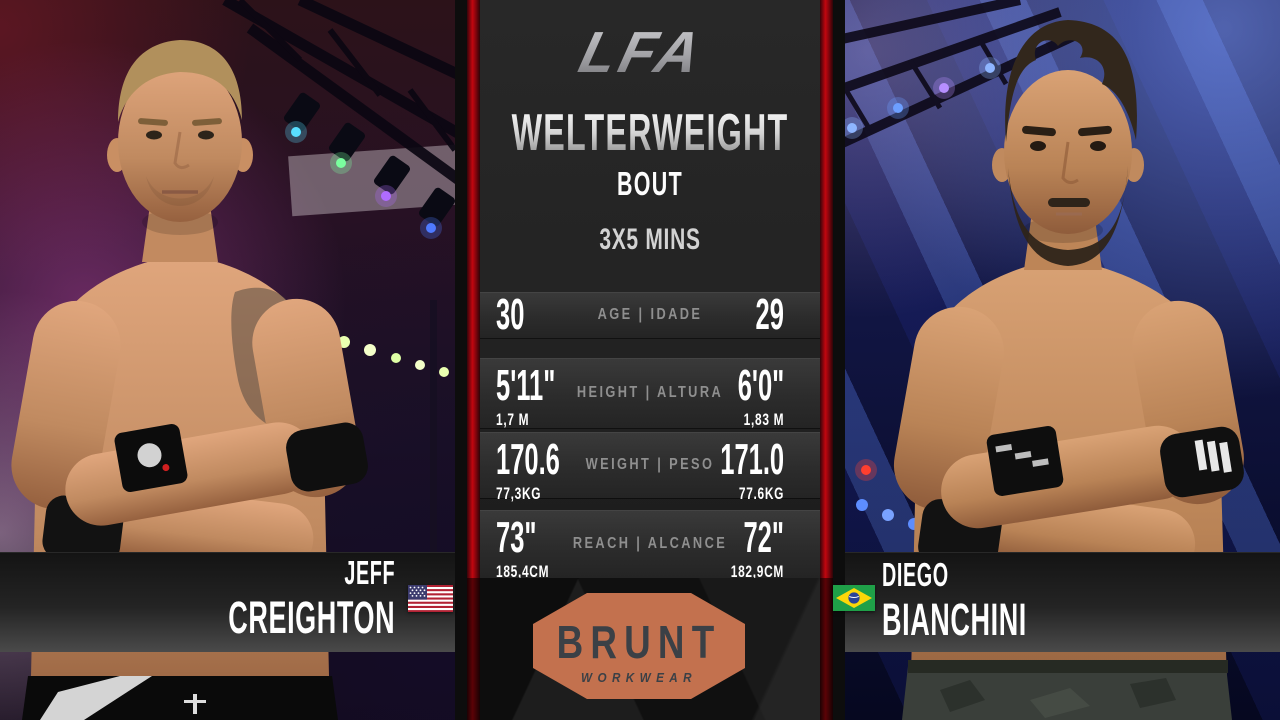  Describe the element at coordinates (311, 617) in the screenshot. I see `fighter-last-name: CREIGHTON` at that location.